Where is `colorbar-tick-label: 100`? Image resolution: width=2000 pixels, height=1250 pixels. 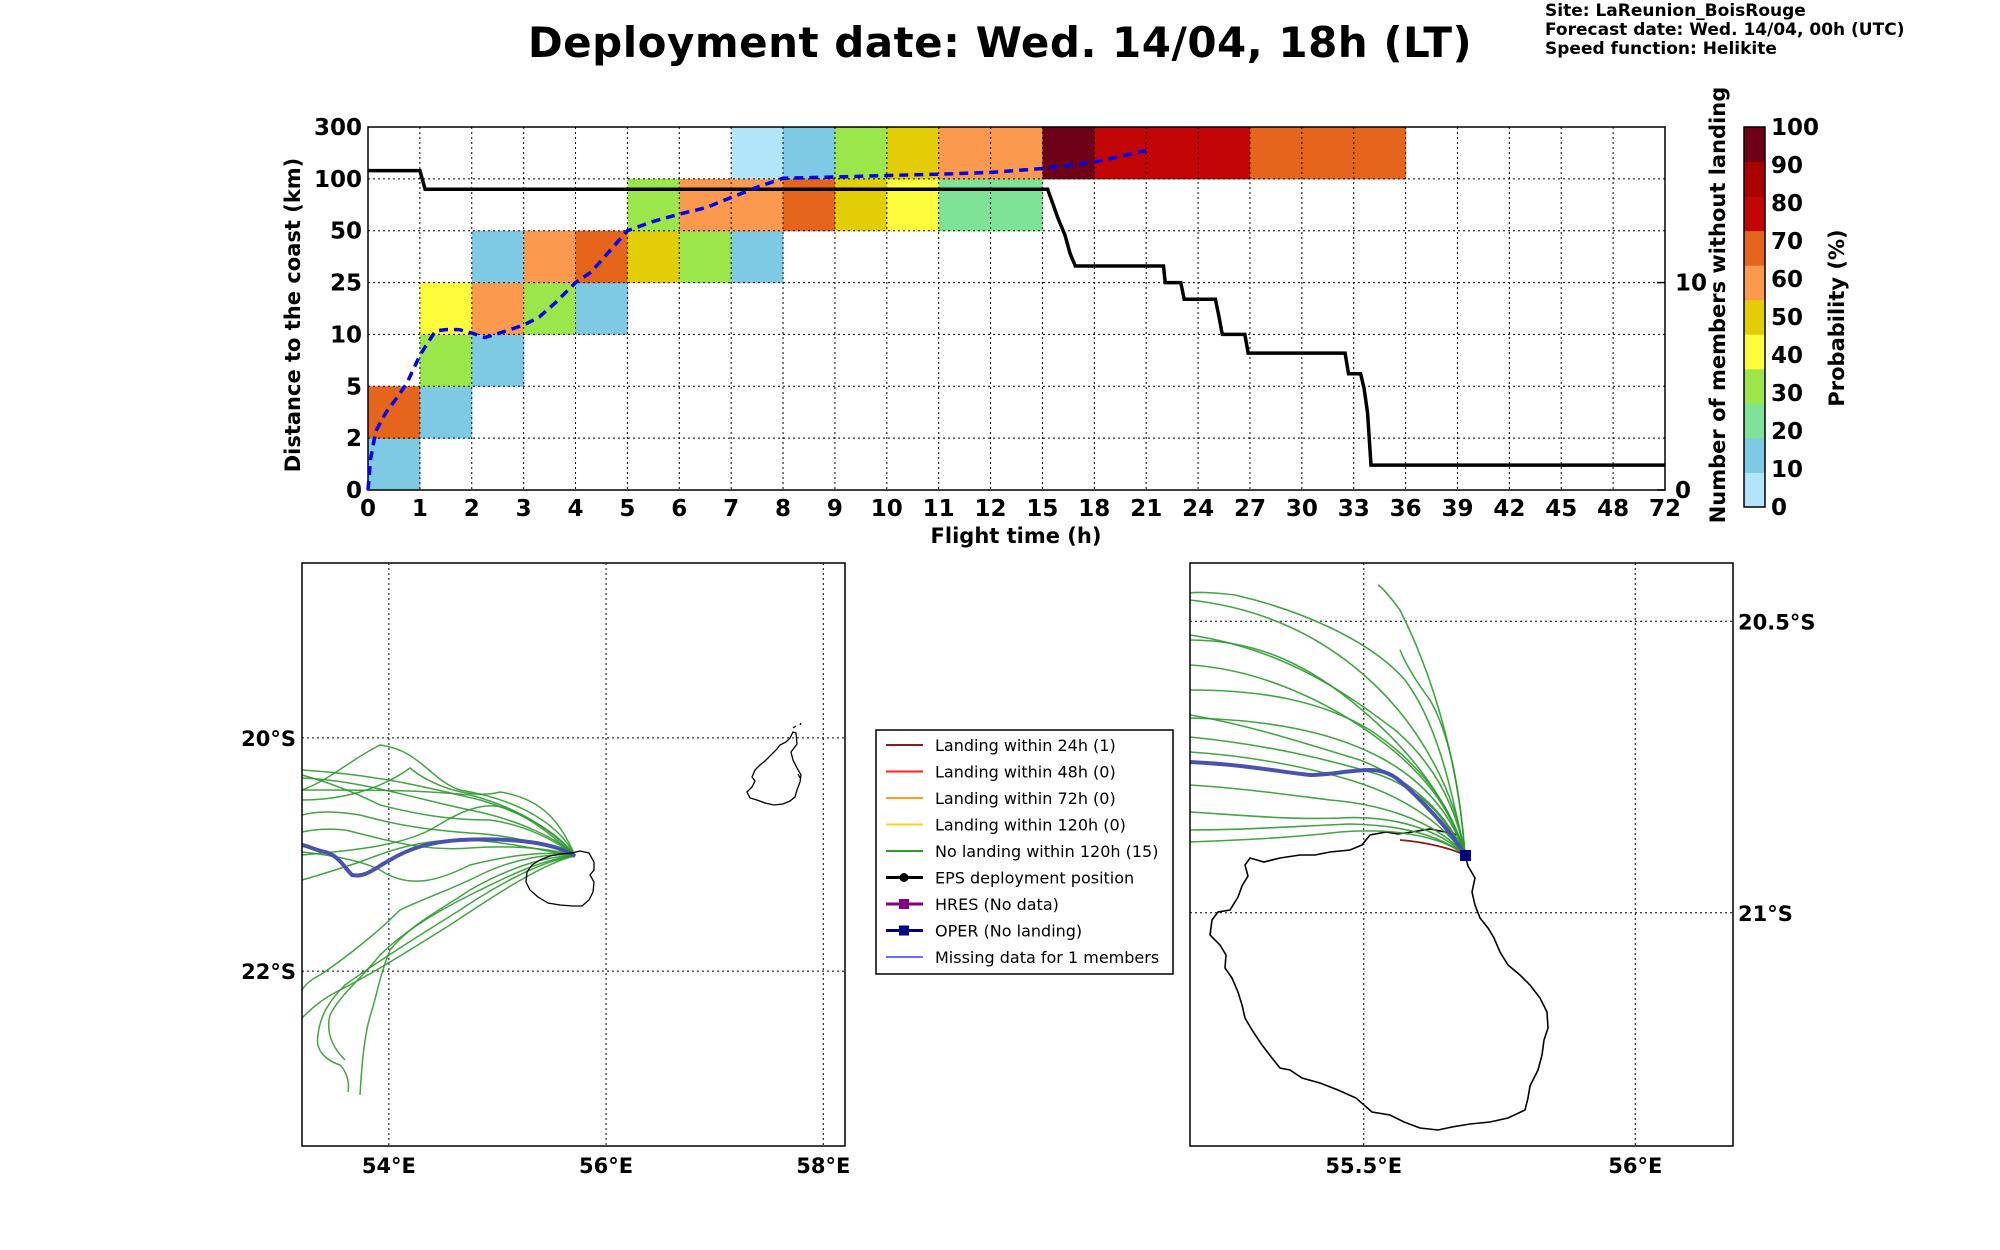 colorbar-tick-label: 100 is located at coordinates (1795, 128).